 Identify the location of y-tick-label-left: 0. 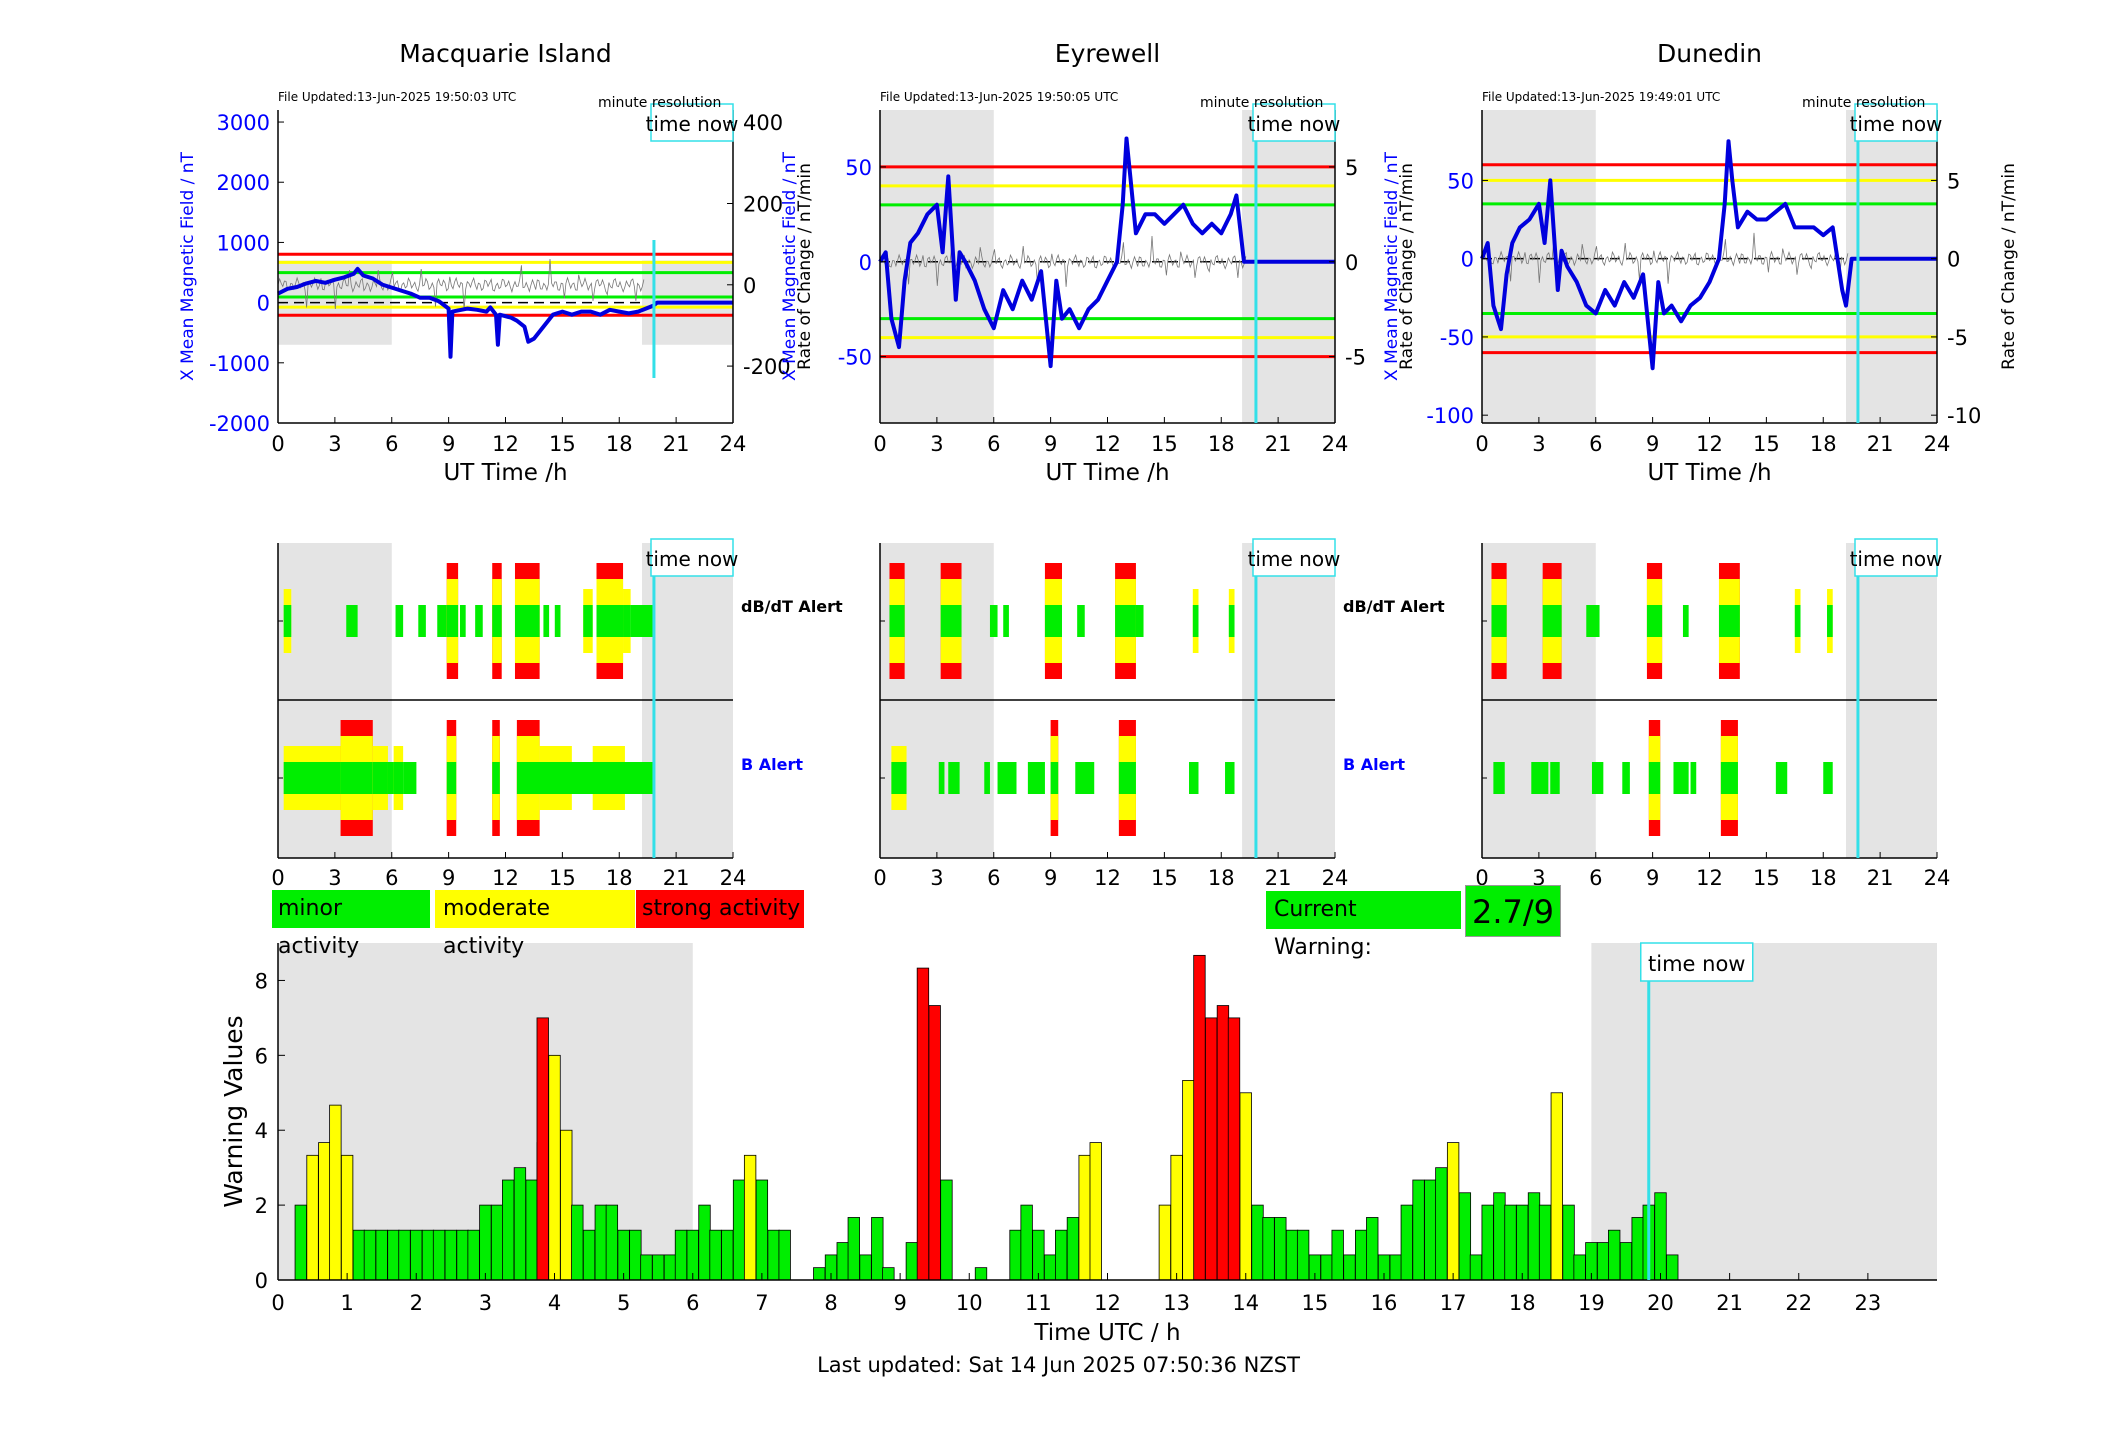
(263, 304).